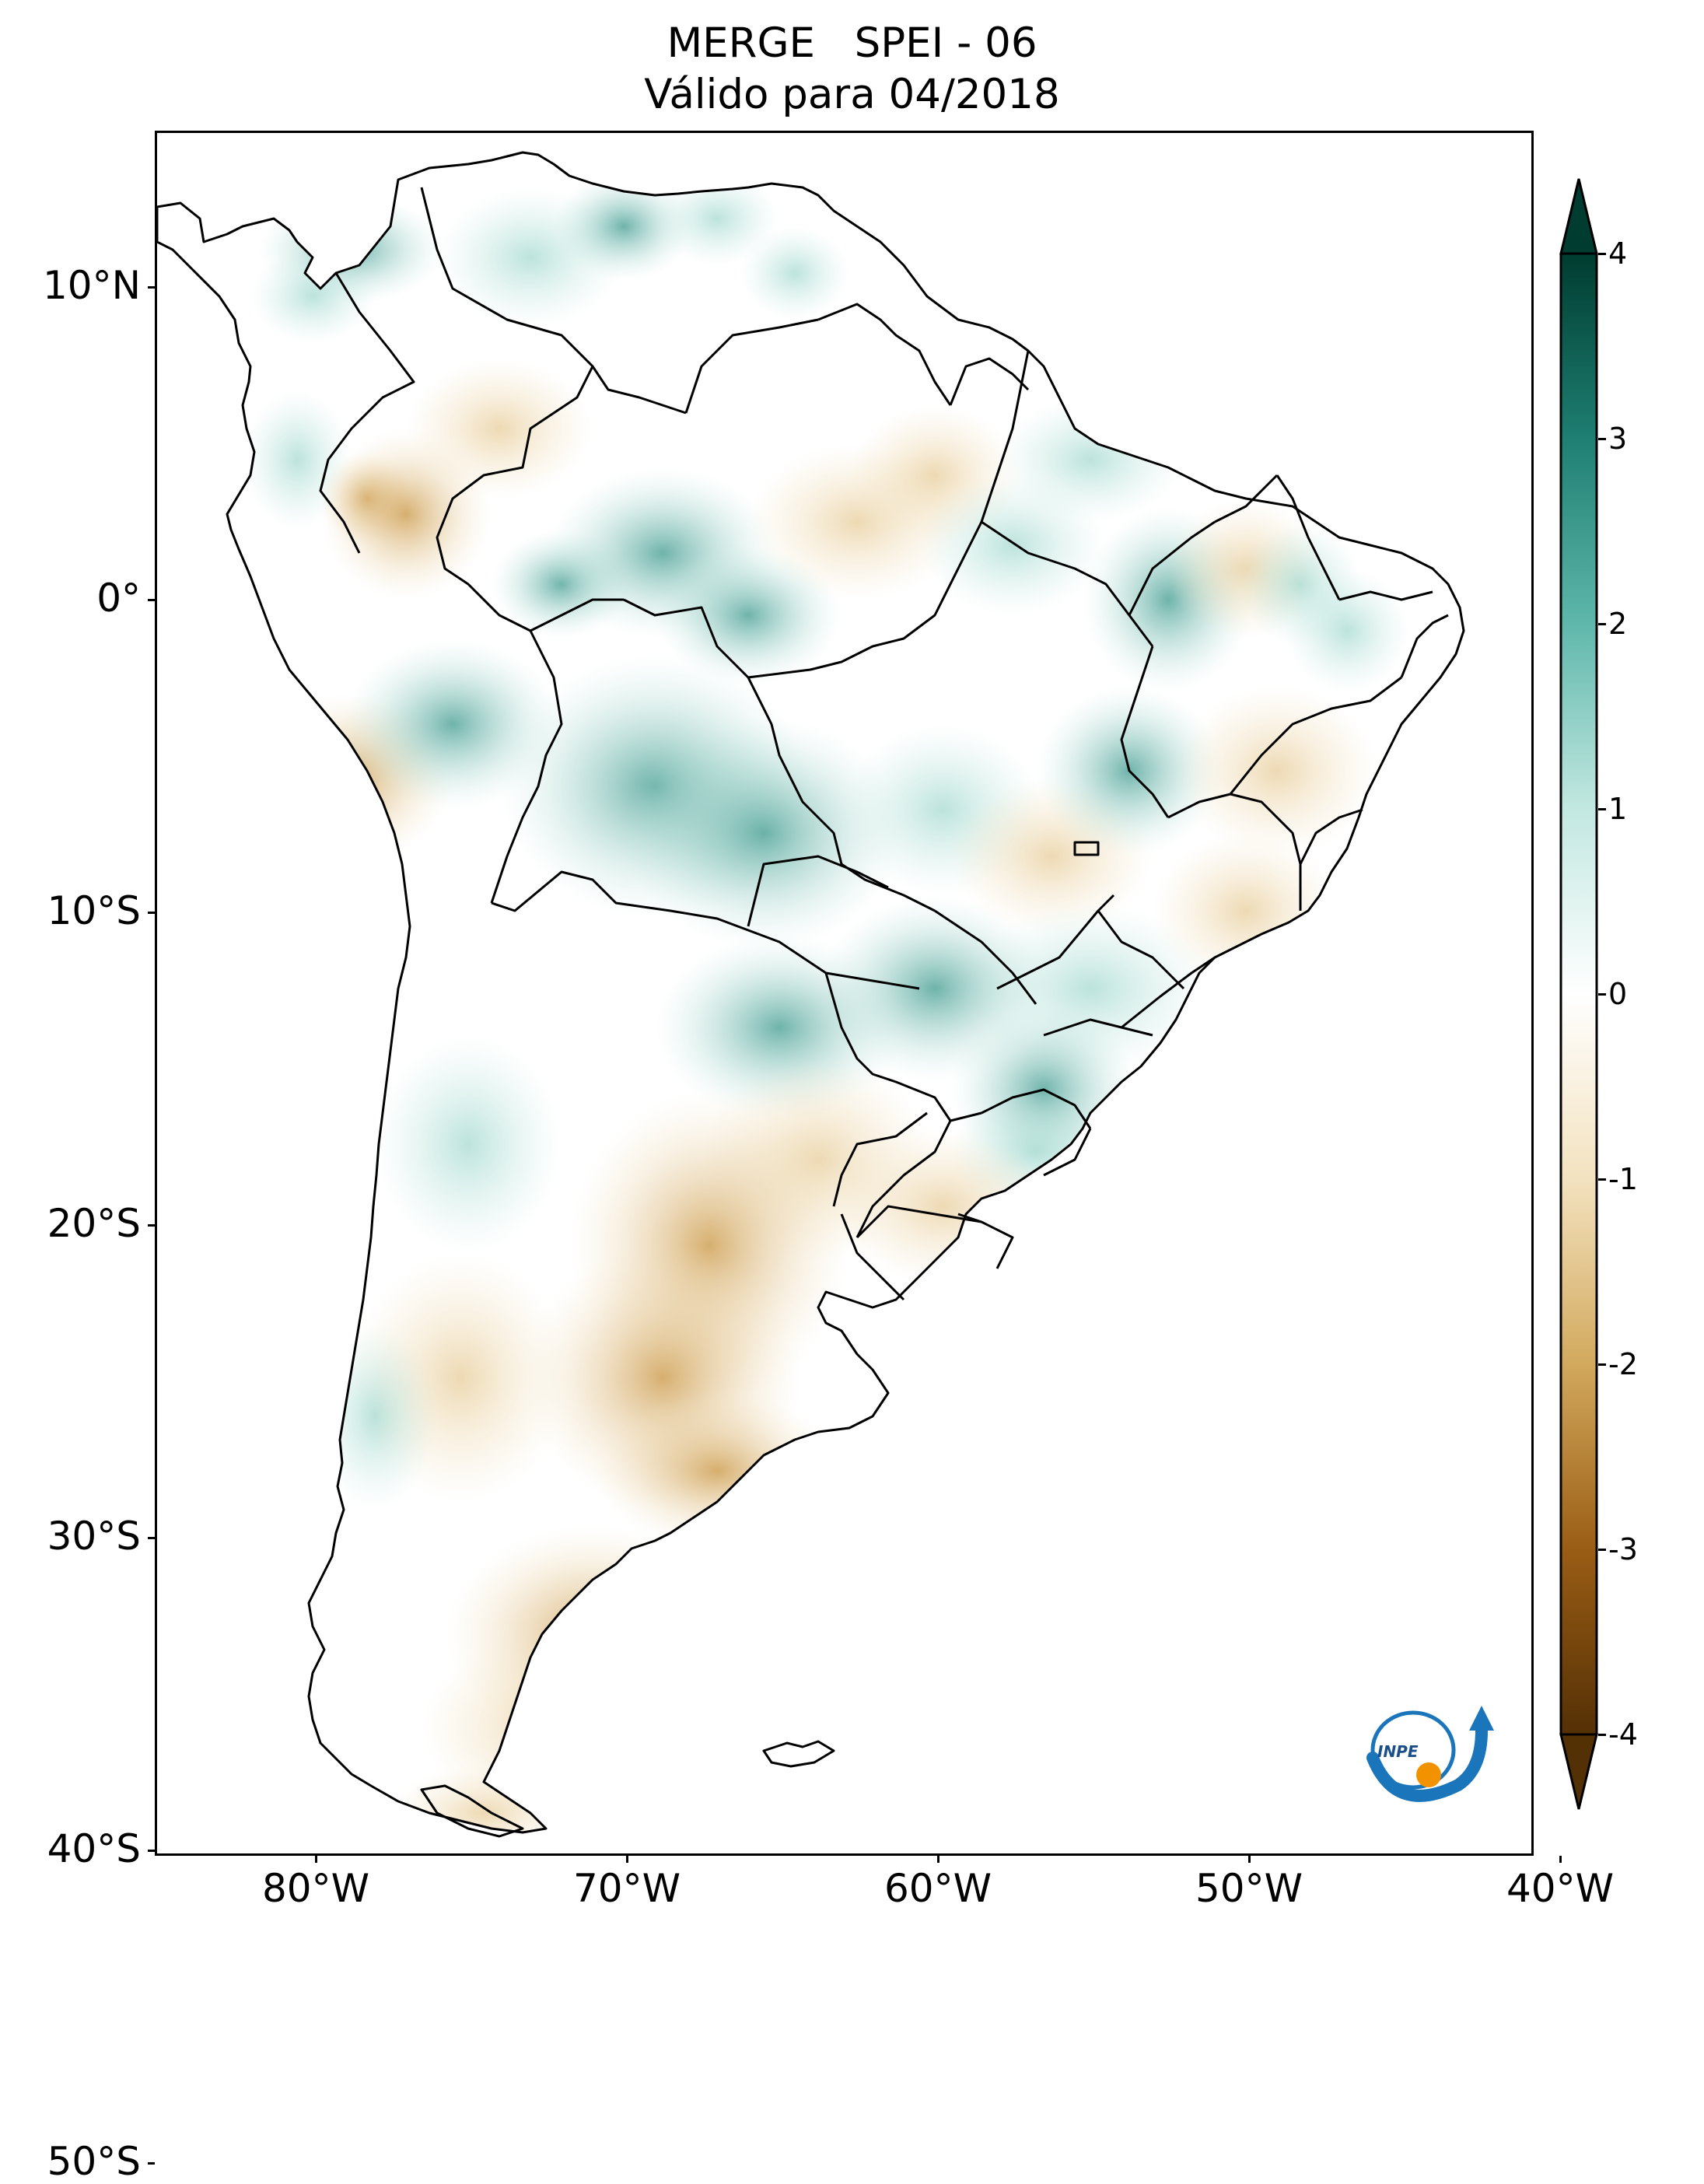 This screenshot has width=1704, height=2184. Describe the element at coordinates (1579, 1772) in the screenshot. I see `colorbar-extend-min` at that location.